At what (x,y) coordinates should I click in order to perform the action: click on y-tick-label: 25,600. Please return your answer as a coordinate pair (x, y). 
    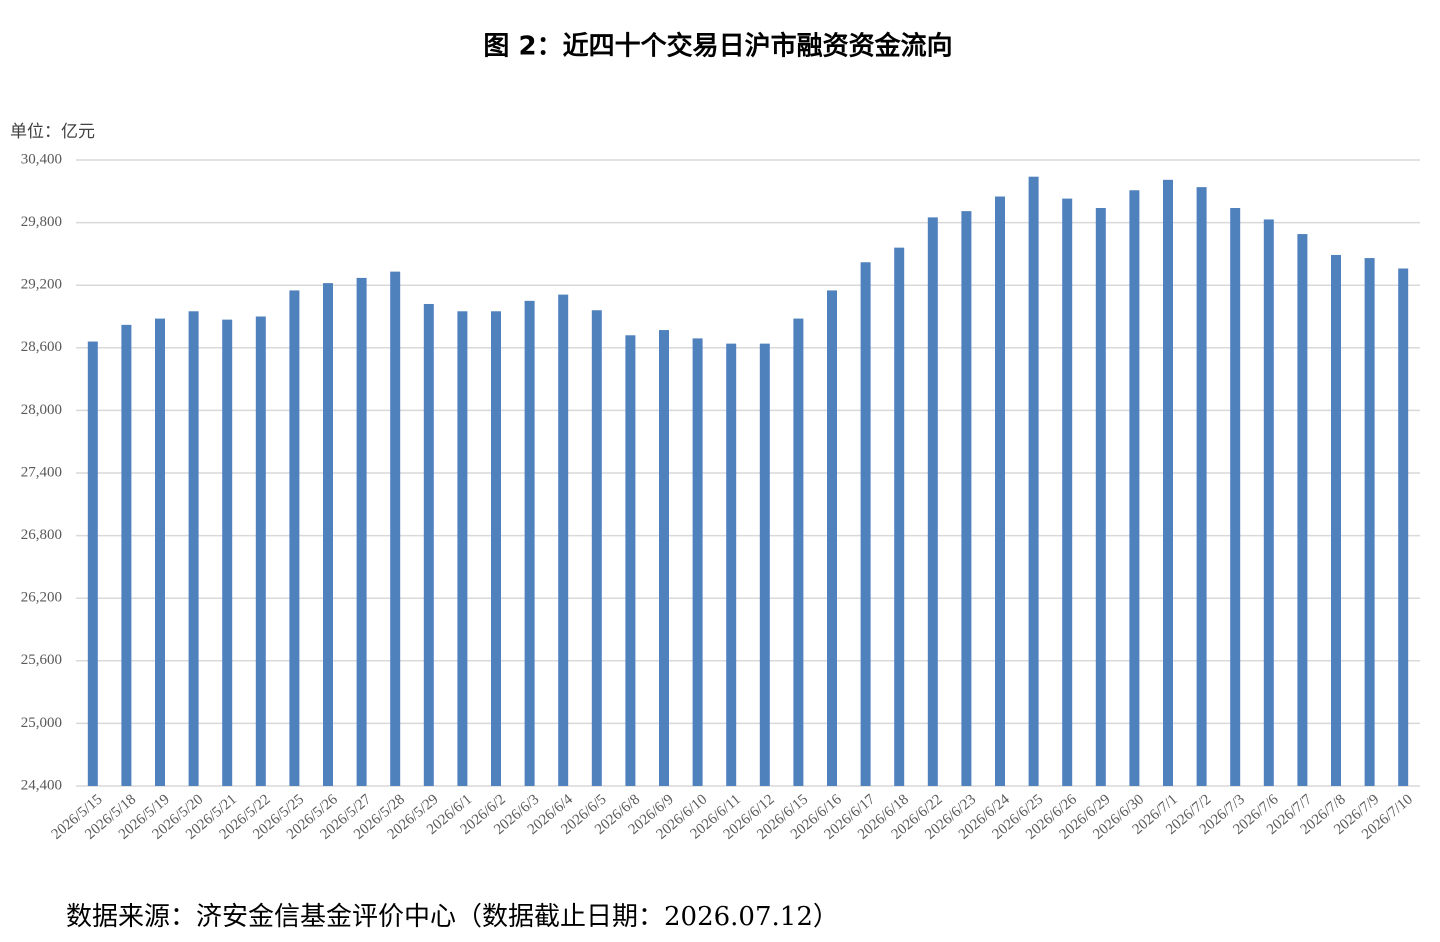
    Looking at the image, I should click on (41, 660).